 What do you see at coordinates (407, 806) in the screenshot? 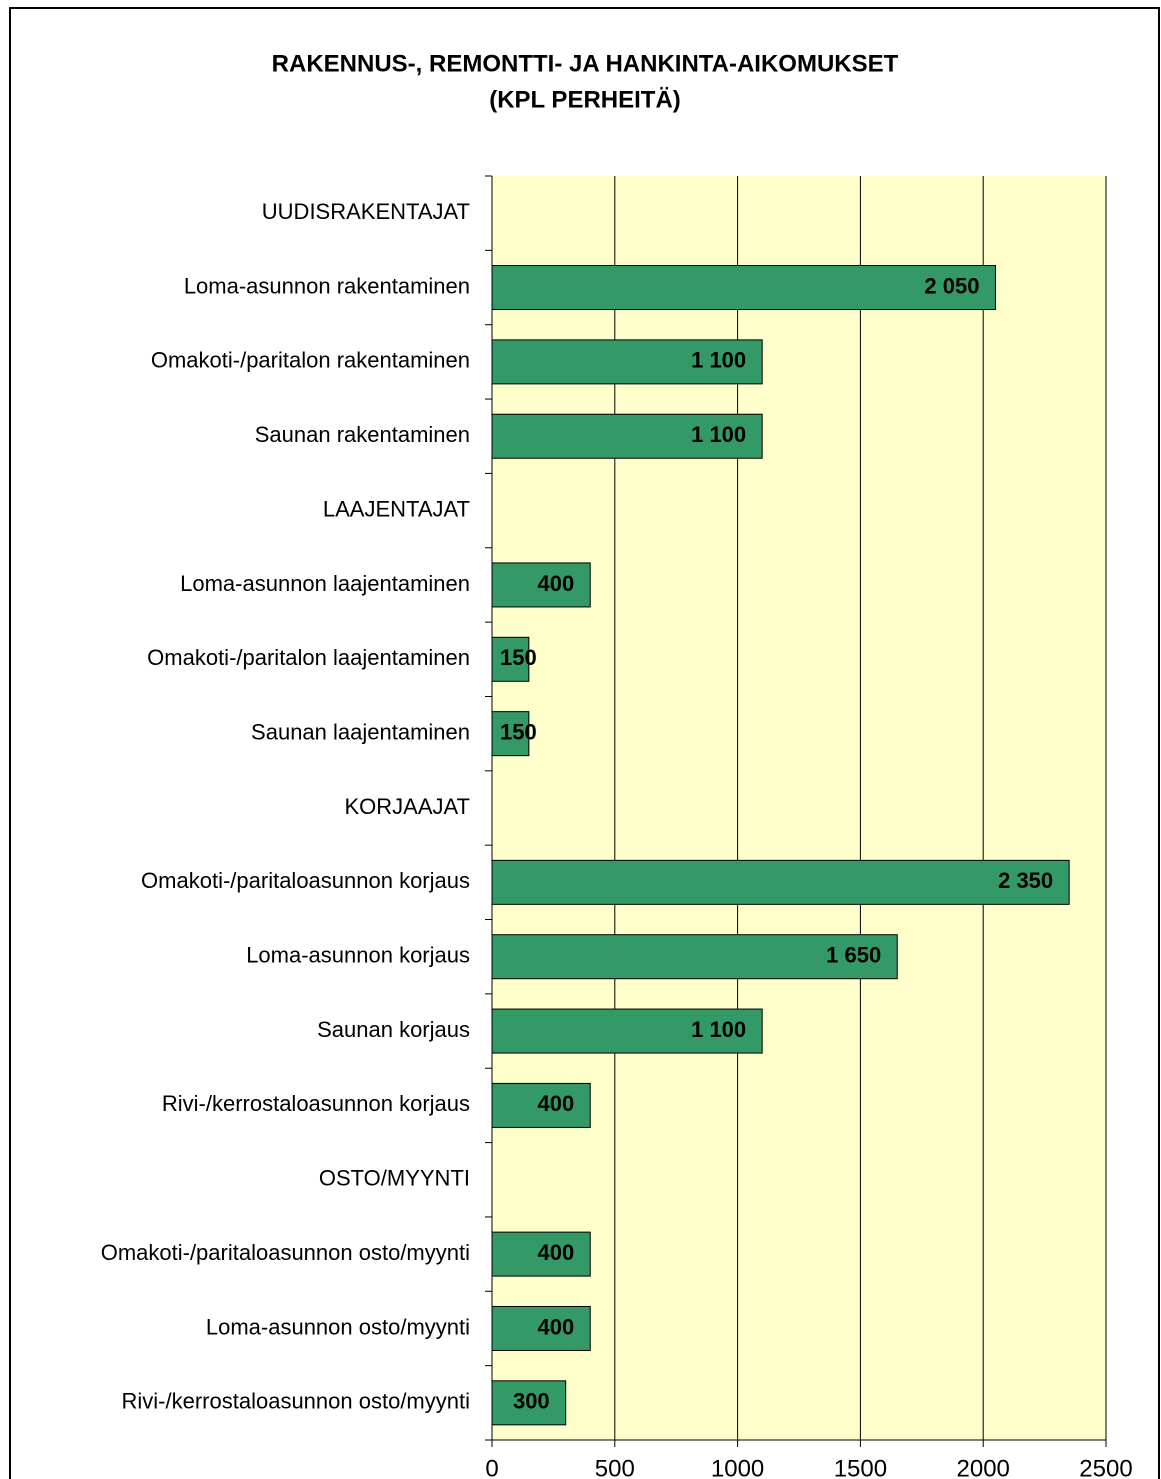
I see `y-tick-label: KORJAAJAT` at bounding box center [407, 806].